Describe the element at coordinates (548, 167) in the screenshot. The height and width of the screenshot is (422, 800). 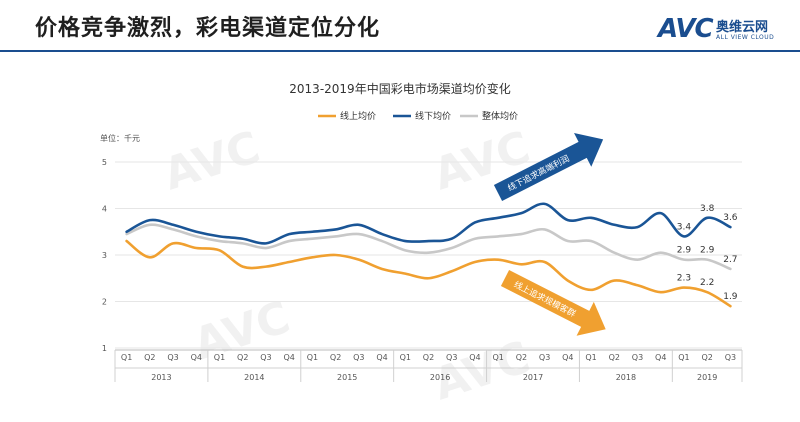
I see `arrow-up-shape` at that location.